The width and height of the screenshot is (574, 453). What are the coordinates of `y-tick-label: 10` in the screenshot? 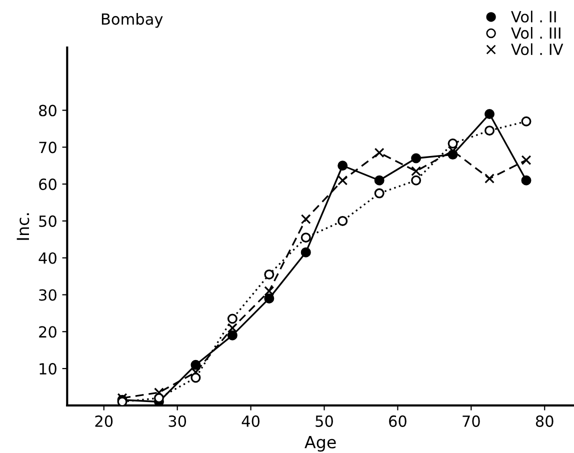 It's located at (48, 369).